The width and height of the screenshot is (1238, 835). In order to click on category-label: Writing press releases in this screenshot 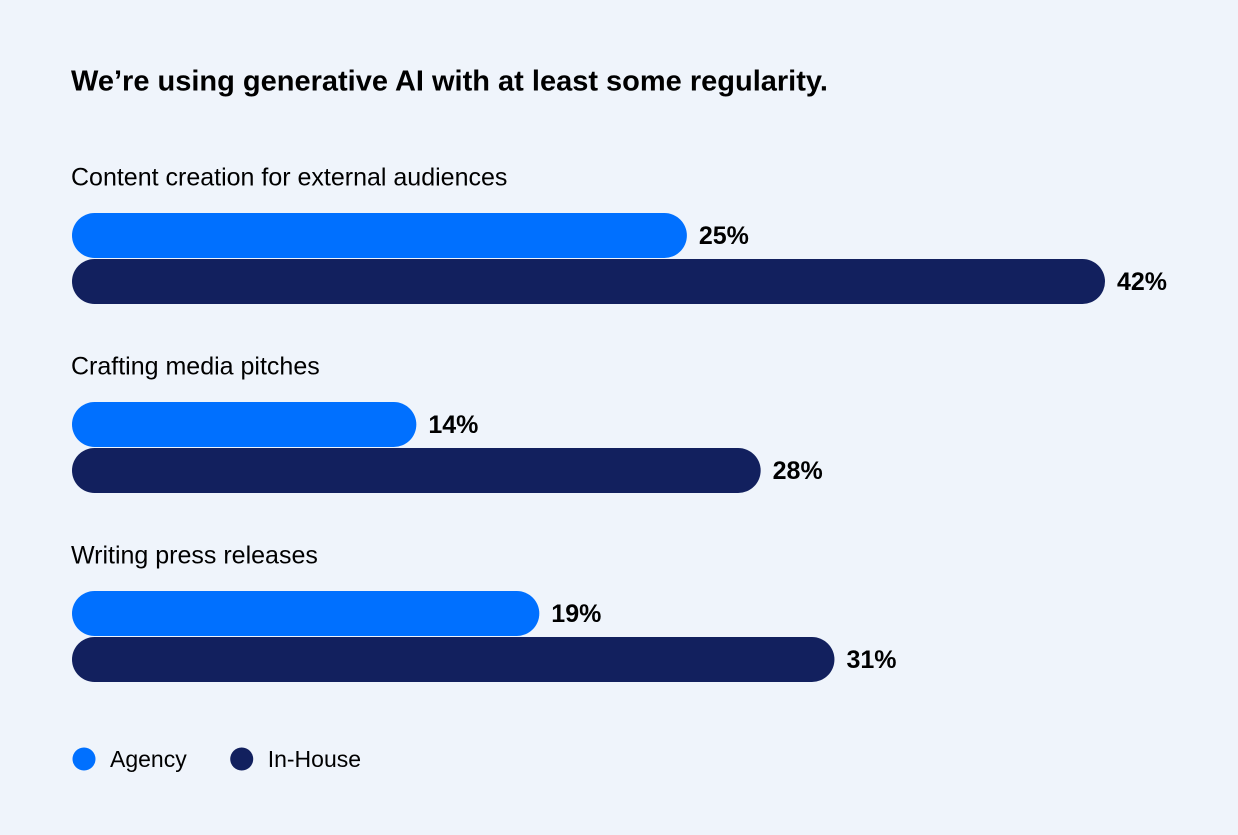, I will do `click(194, 556)`.